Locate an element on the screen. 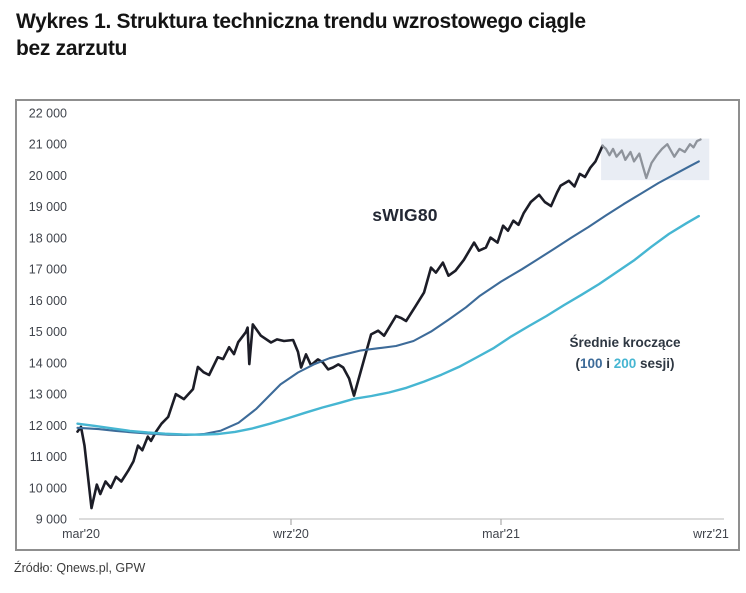  y-axis-label: 21 000 is located at coordinates (48, 145).